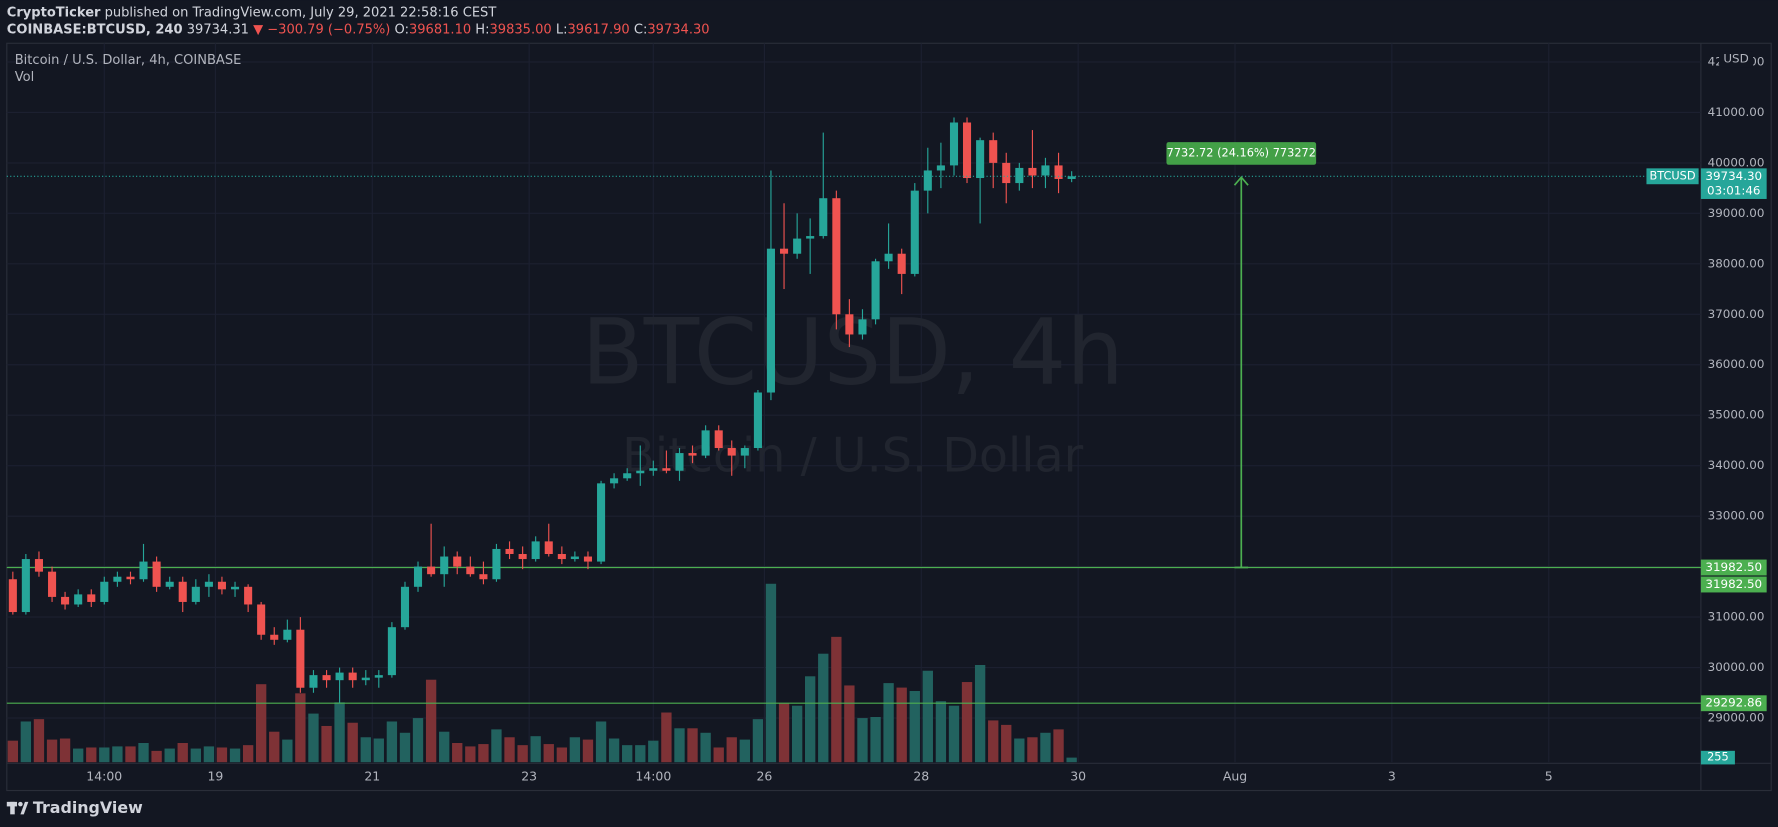 This screenshot has width=1778, height=827. What do you see at coordinates (1736, 112) in the screenshot?
I see `y-tick-label: 41000.00` at bounding box center [1736, 112].